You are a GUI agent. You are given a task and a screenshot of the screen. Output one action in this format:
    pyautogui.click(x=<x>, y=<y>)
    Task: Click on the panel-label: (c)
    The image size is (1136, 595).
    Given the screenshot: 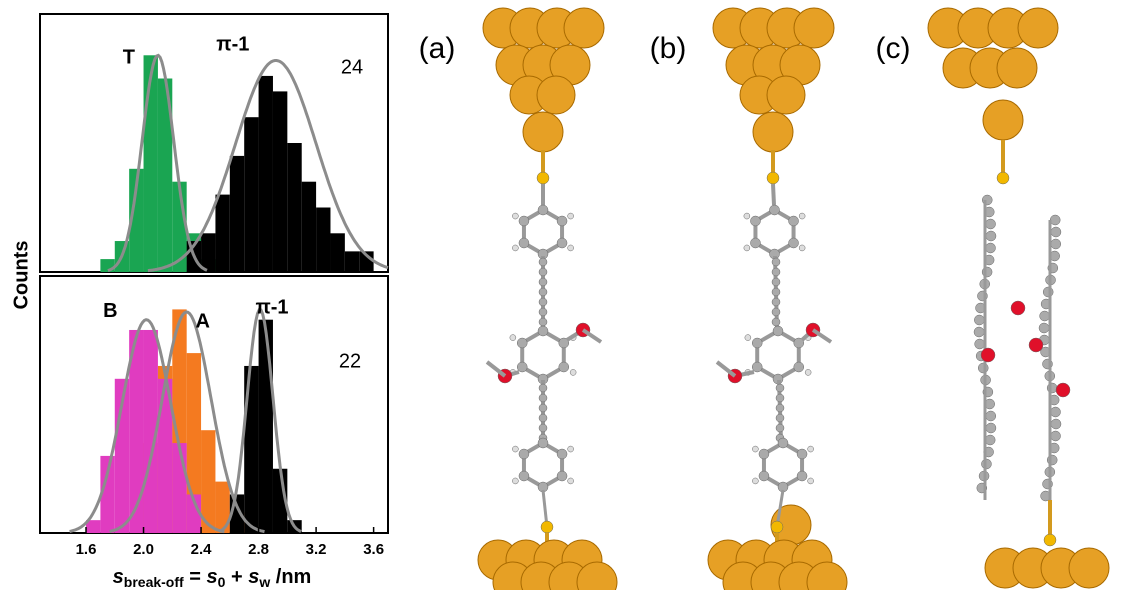 What is the action you would take?
    pyautogui.click(x=893, y=48)
    